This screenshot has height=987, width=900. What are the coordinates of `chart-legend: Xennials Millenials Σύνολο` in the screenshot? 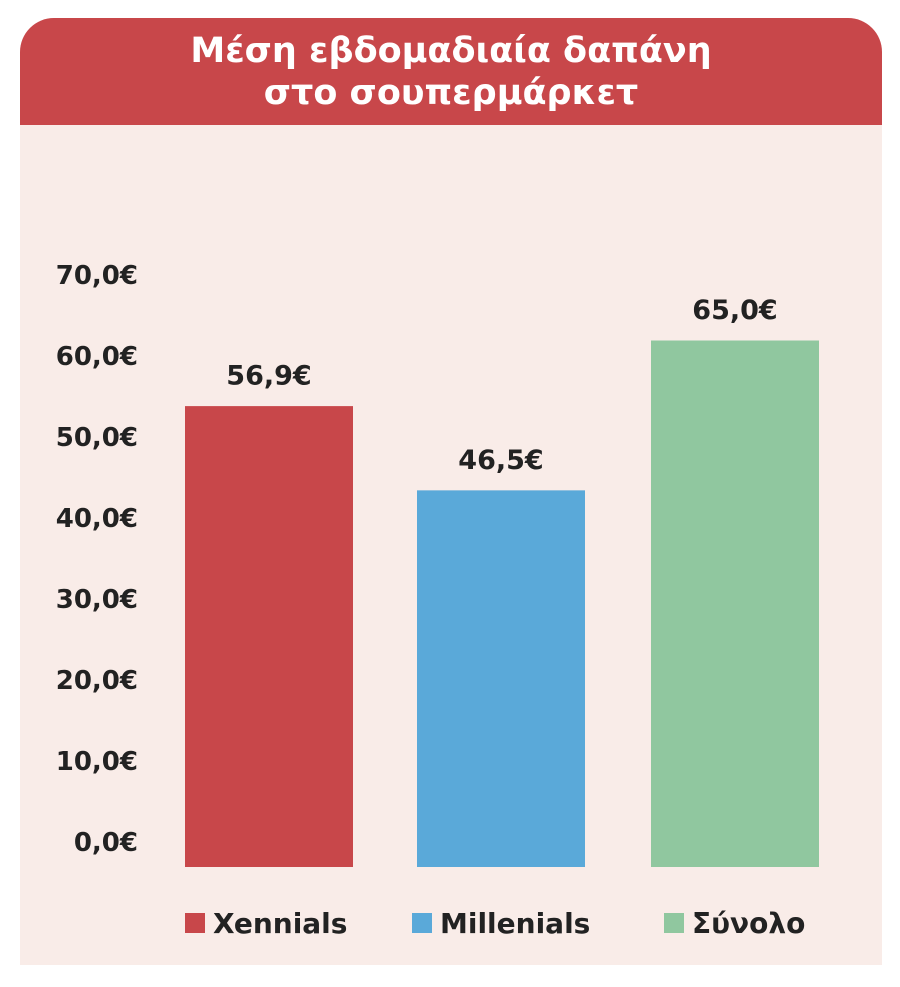 It's located at (450, 923).